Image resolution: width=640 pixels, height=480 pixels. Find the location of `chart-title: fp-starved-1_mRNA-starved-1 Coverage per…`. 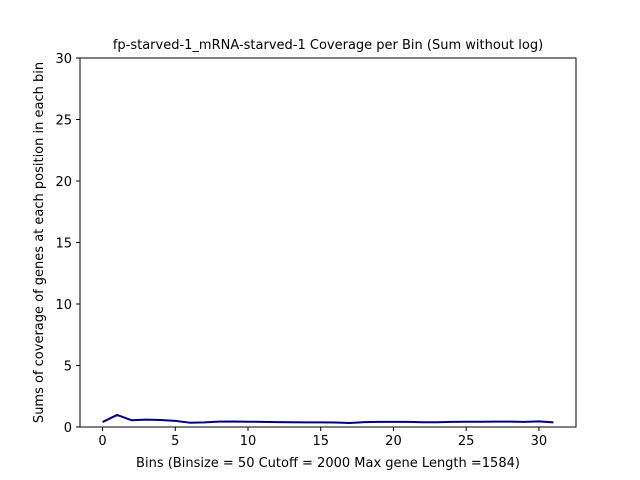

chart-title: fp-starved-1_mRNA-starved-1 Coverage per… is located at coordinates (328, 45).